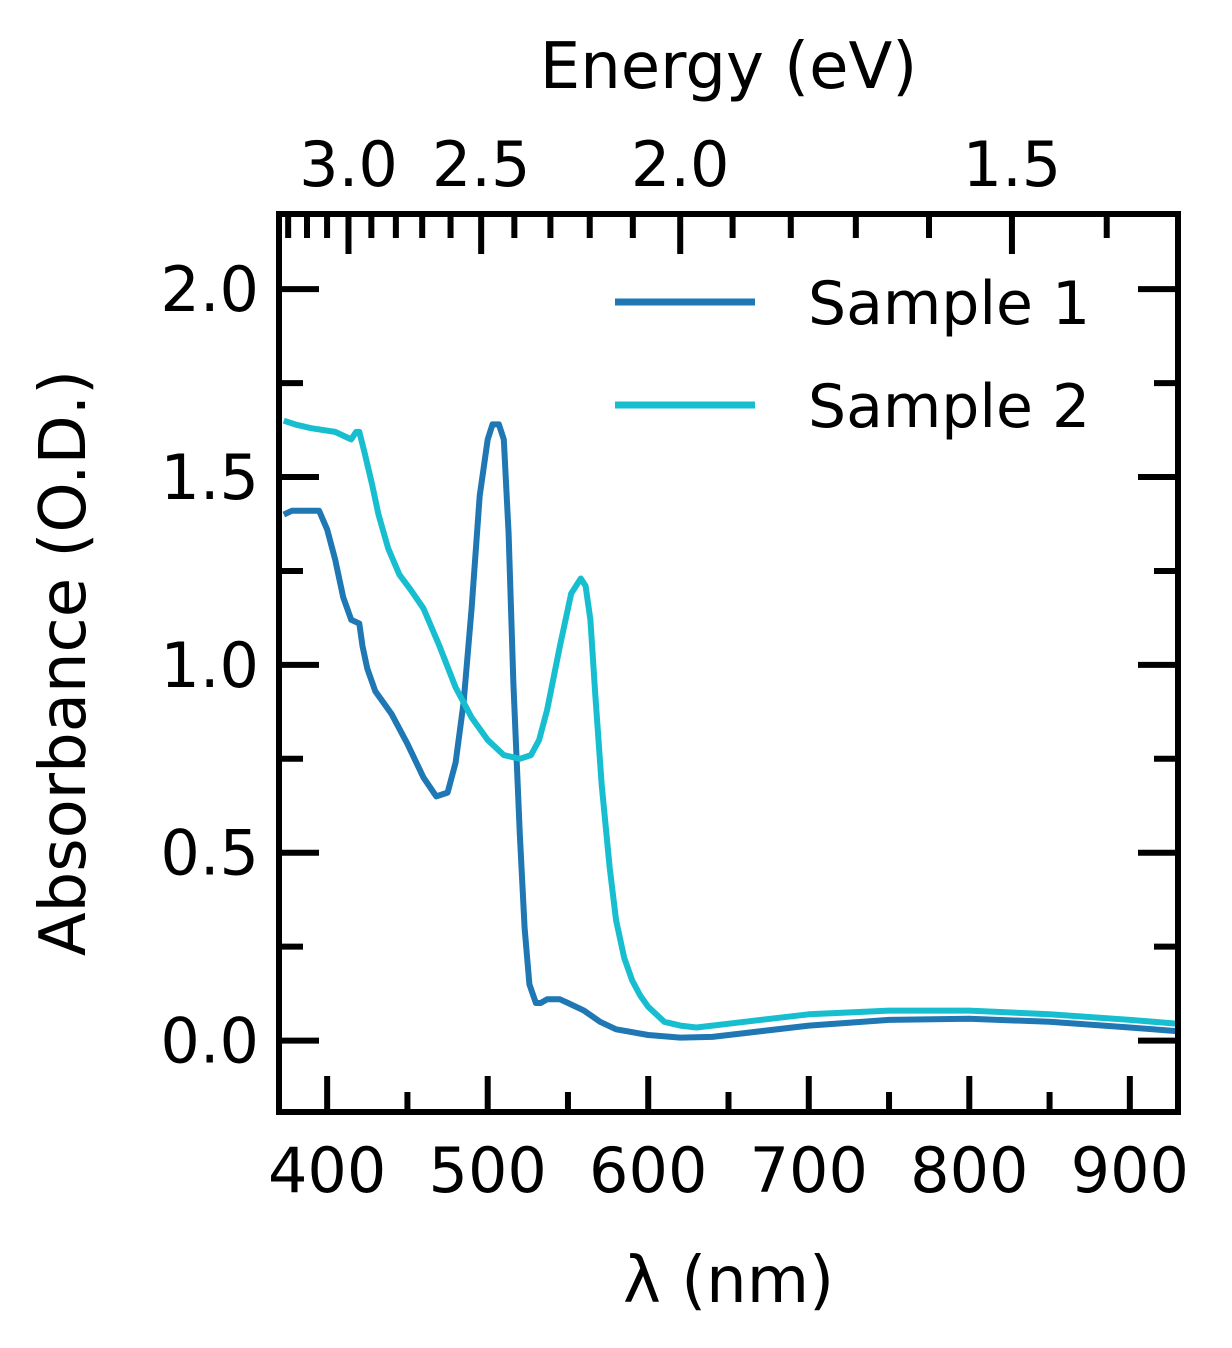  What do you see at coordinates (648, 1170) in the screenshot?
I see `x-tick-label: 600` at bounding box center [648, 1170].